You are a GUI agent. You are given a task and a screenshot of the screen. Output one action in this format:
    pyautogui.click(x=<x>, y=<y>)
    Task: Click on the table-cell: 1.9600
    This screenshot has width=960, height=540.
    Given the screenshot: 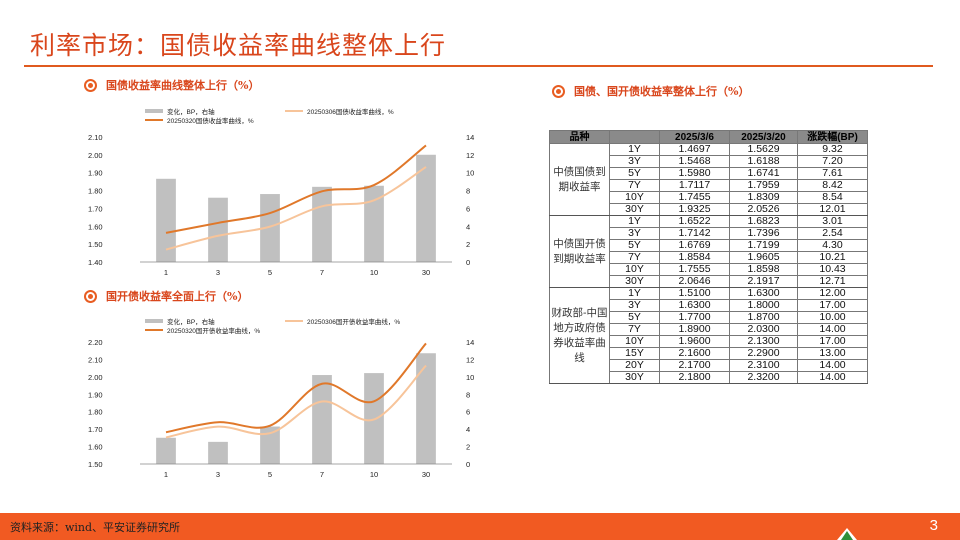 What is the action you would take?
    pyautogui.click(x=694, y=341)
    